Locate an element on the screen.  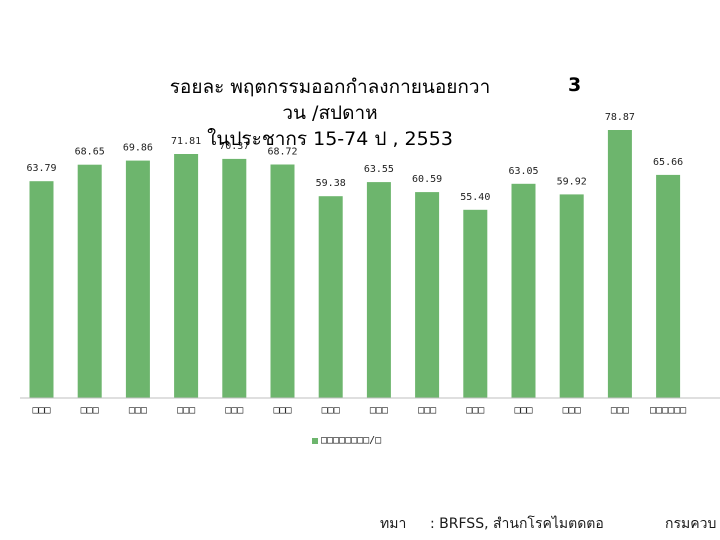
value-label-8: 60.59 is located at coordinates (427, 179).